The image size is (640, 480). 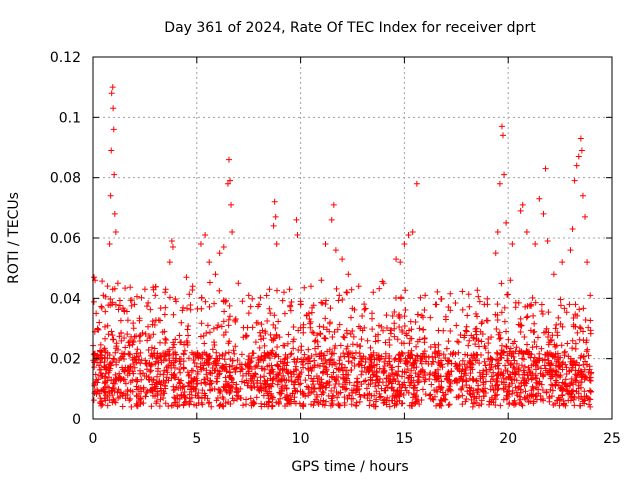 What do you see at coordinates (76, 420) in the screenshot?
I see `y-tick-label: 0` at bounding box center [76, 420].